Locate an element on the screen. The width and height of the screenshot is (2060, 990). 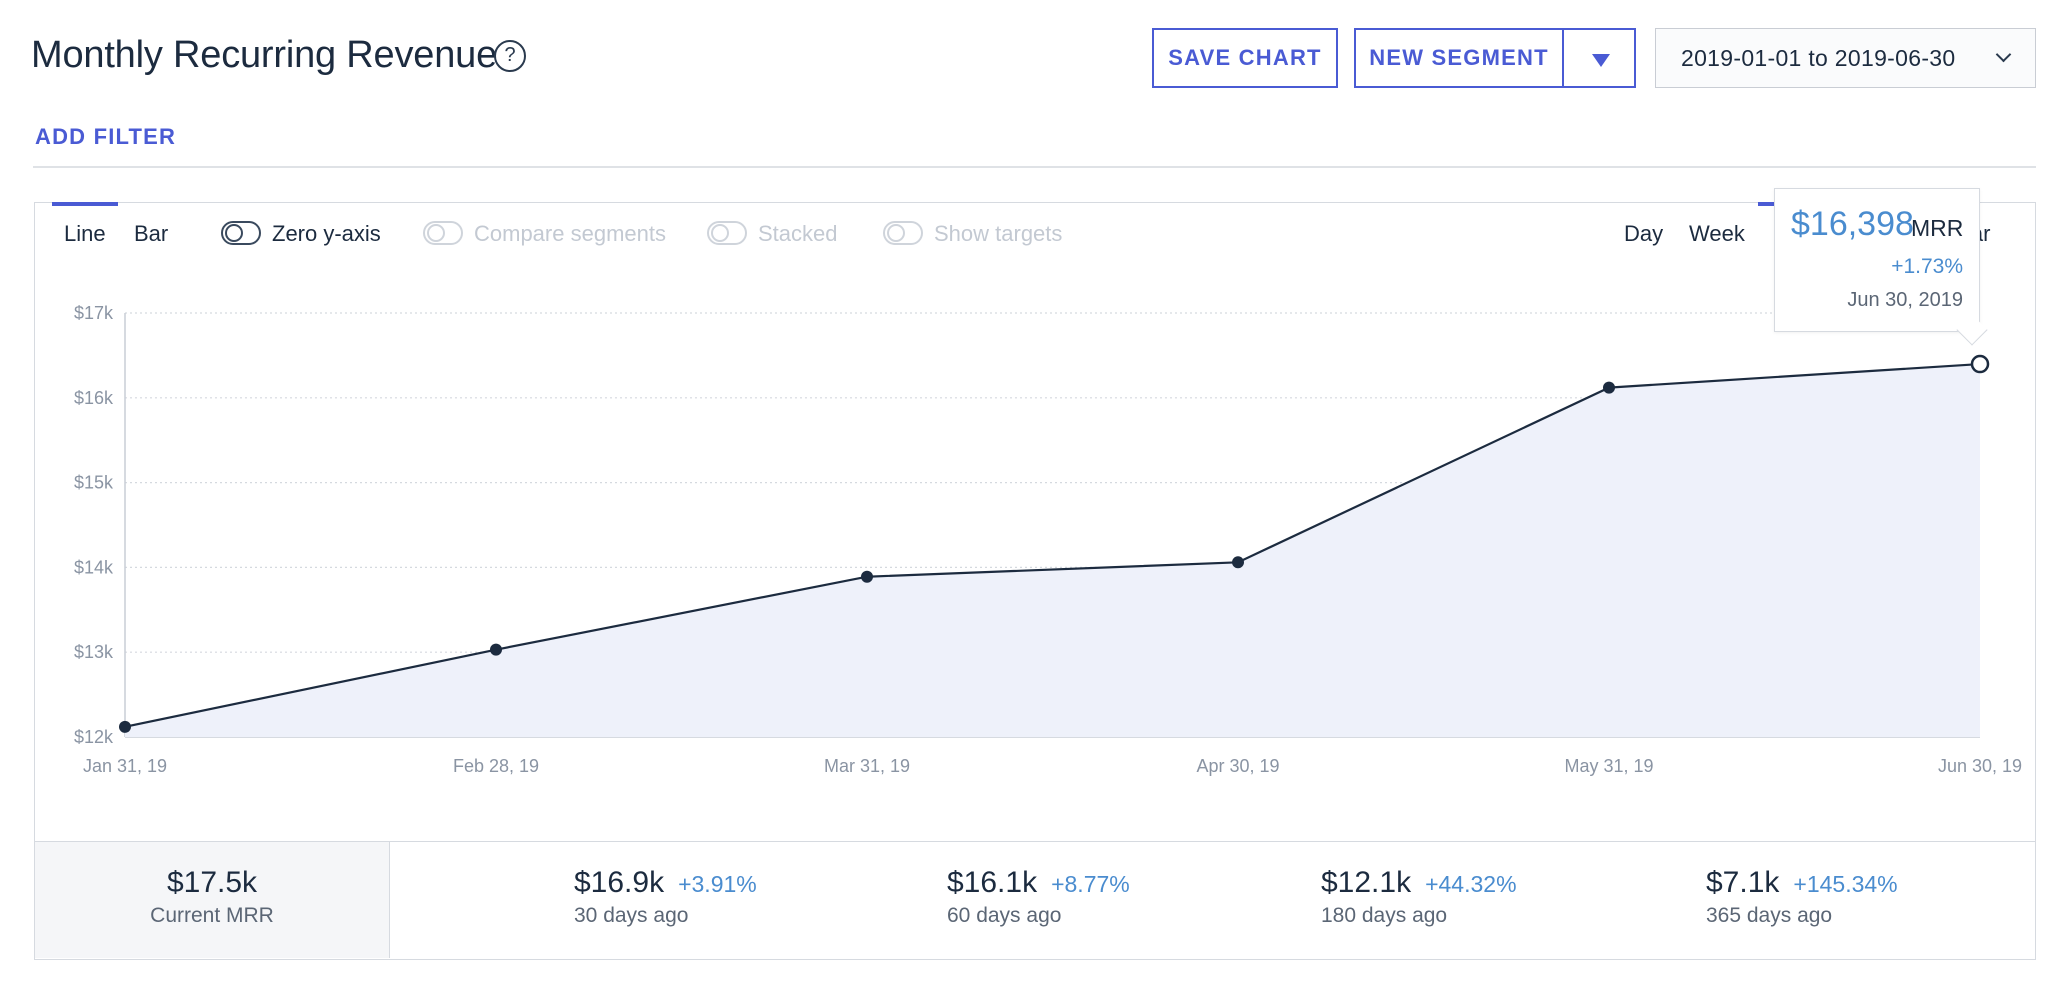
x-tick-label: Jan 31, 19 is located at coordinates (125, 766).